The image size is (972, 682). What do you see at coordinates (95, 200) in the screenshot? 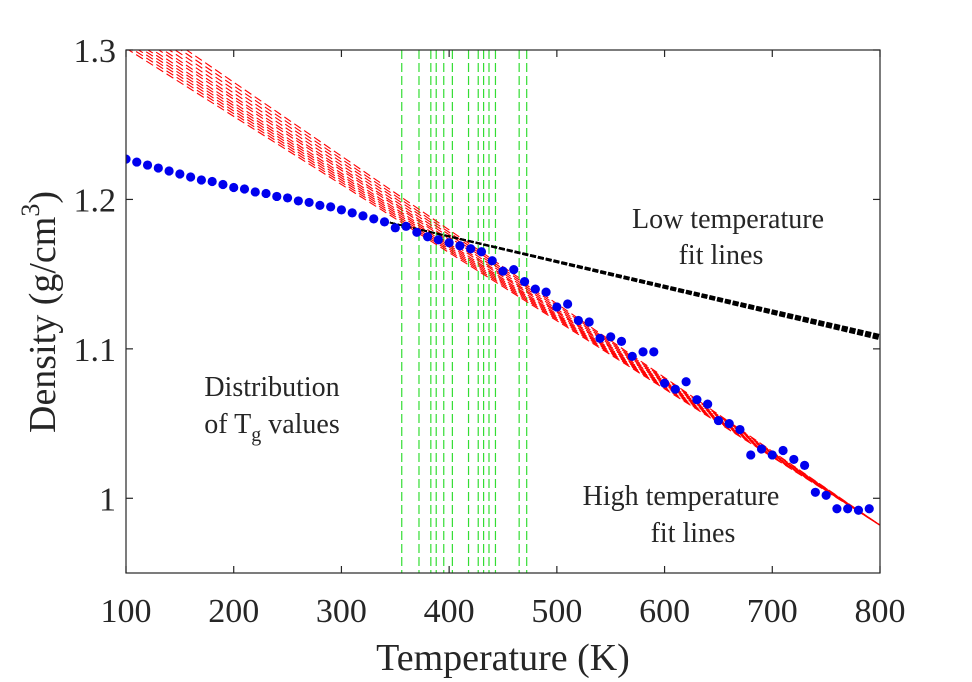
I see `y-tick-label: 1.2` at bounding box center [95, 200].